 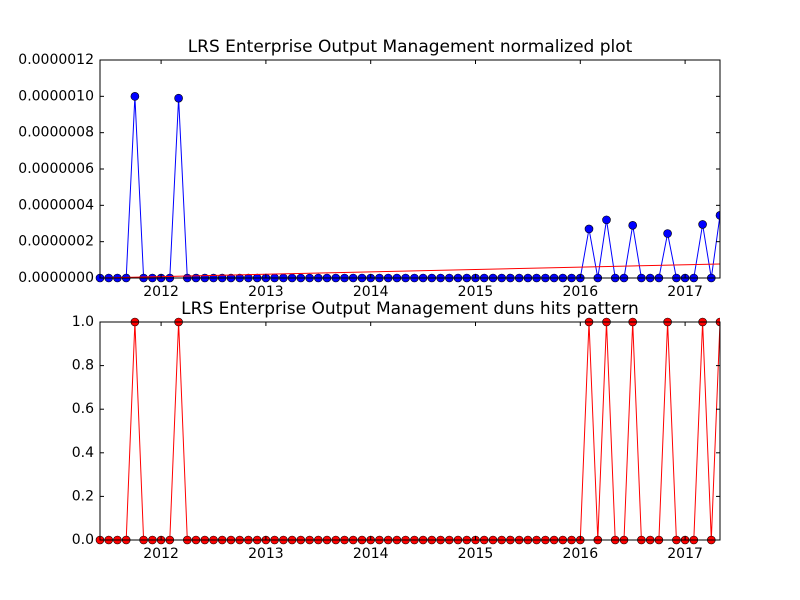 I want to click on y-tick-label: 0.0000010, so click(x=56, y=96).